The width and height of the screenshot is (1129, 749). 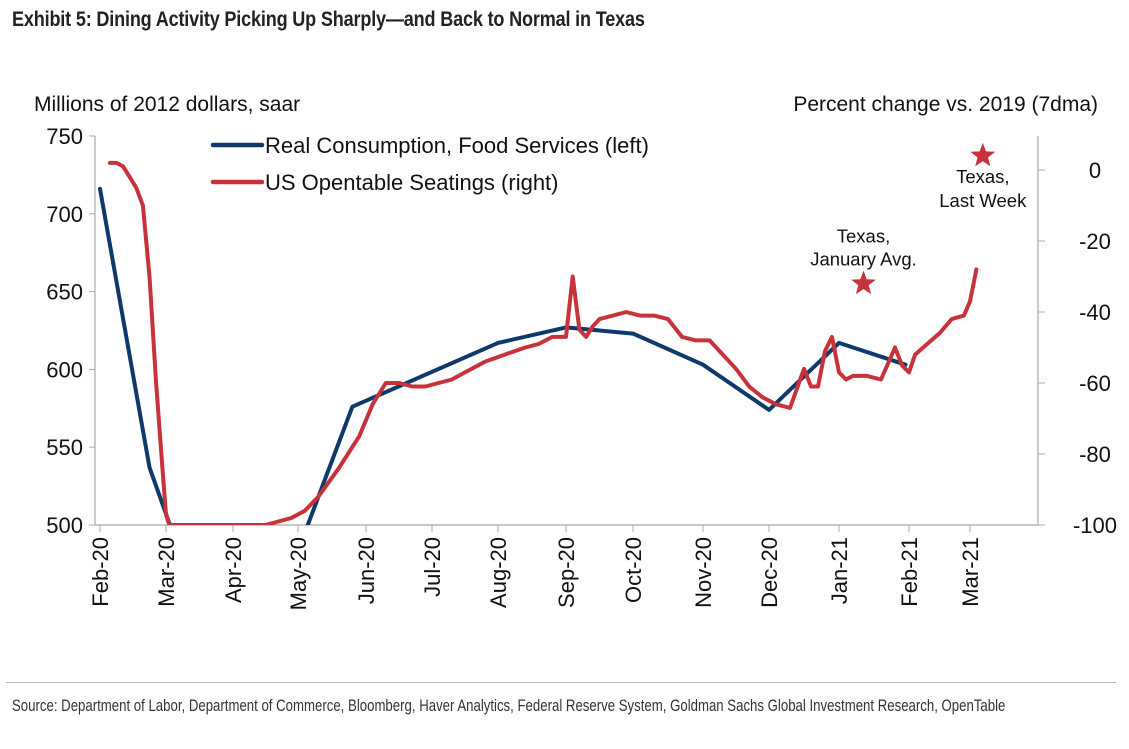 What do you see at coordinates (64, 369) in the screenshot?
I see `left-tick-label: 600` at bounding box center [64, 369].